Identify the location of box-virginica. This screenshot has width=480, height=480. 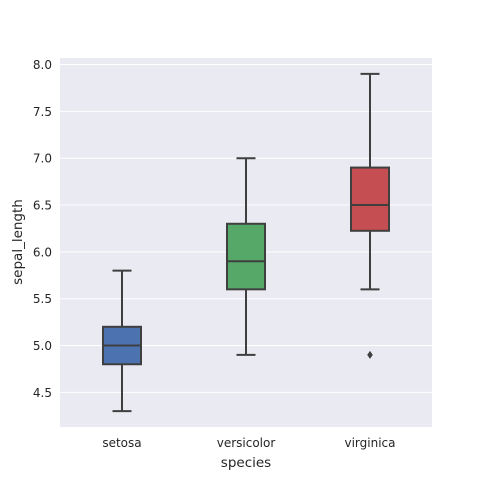
(370, 215).